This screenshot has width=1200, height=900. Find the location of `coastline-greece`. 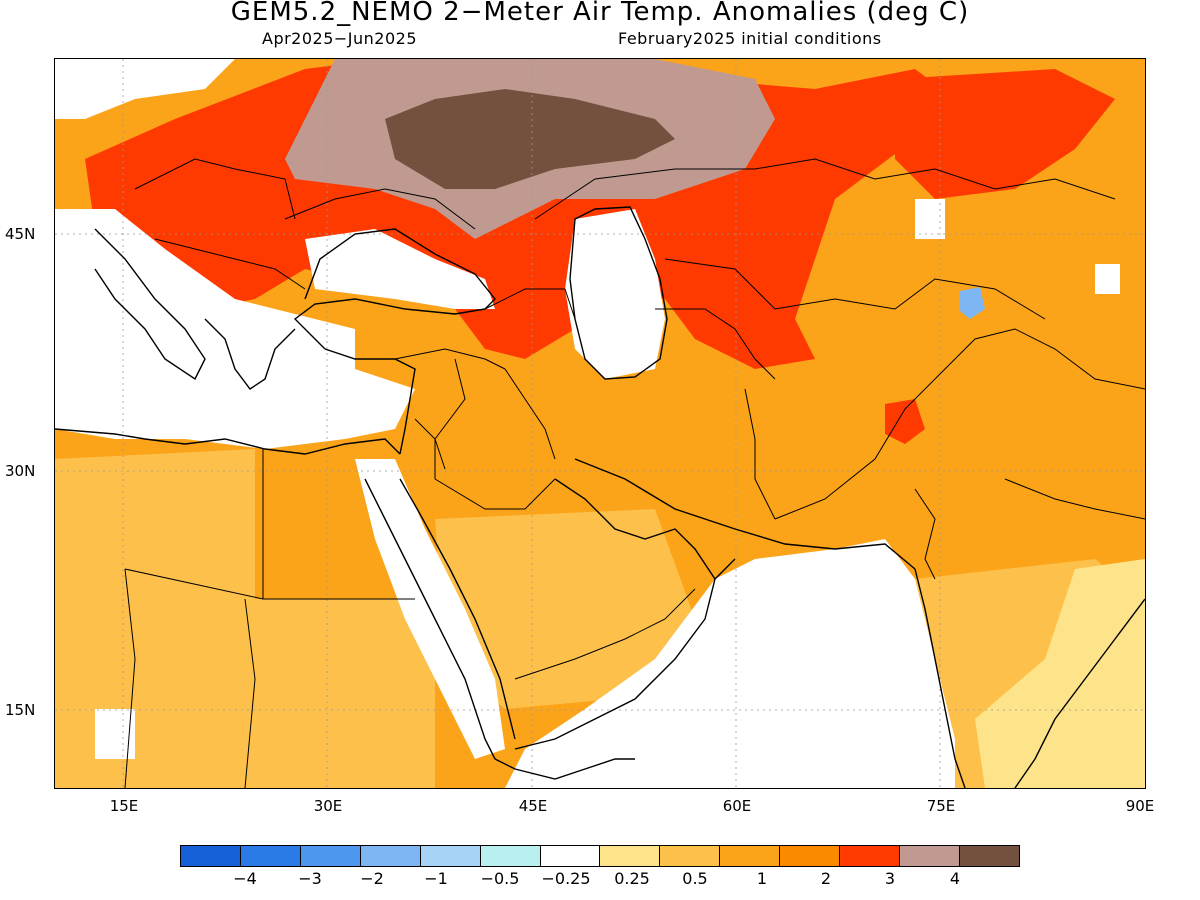

coastline-greece is located at coordinates (250, 354).